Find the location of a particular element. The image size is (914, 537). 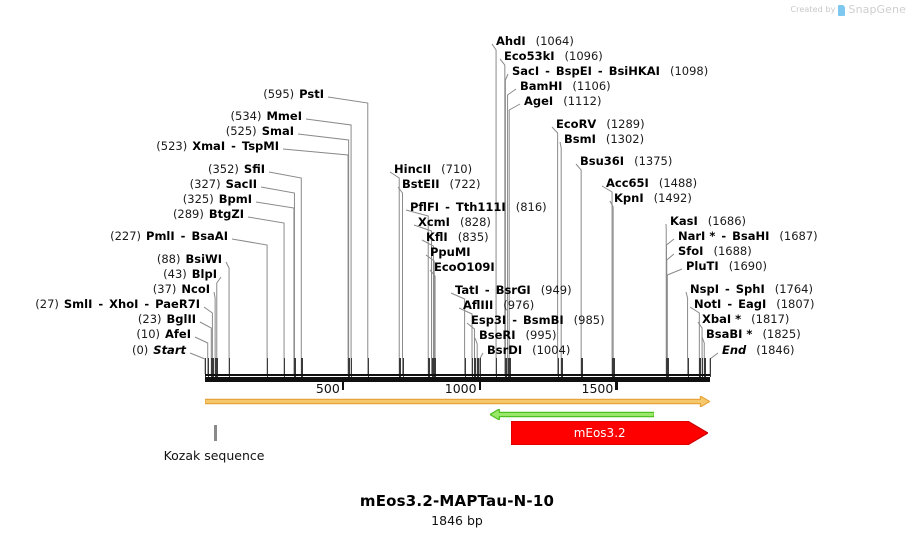

restriction-site-label: (0) Start is located at coordinates (158, 350).